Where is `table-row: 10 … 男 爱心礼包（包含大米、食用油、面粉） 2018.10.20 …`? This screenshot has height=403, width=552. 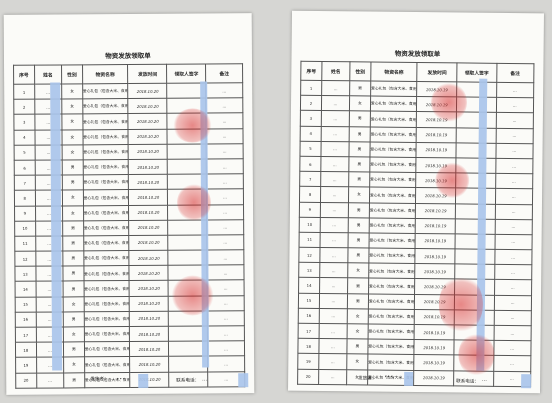
table-row: 10 … 男 爱心礼包（包含大米、食用油、面粉） 2018.10.20 … is located at coordinates (129, 228).